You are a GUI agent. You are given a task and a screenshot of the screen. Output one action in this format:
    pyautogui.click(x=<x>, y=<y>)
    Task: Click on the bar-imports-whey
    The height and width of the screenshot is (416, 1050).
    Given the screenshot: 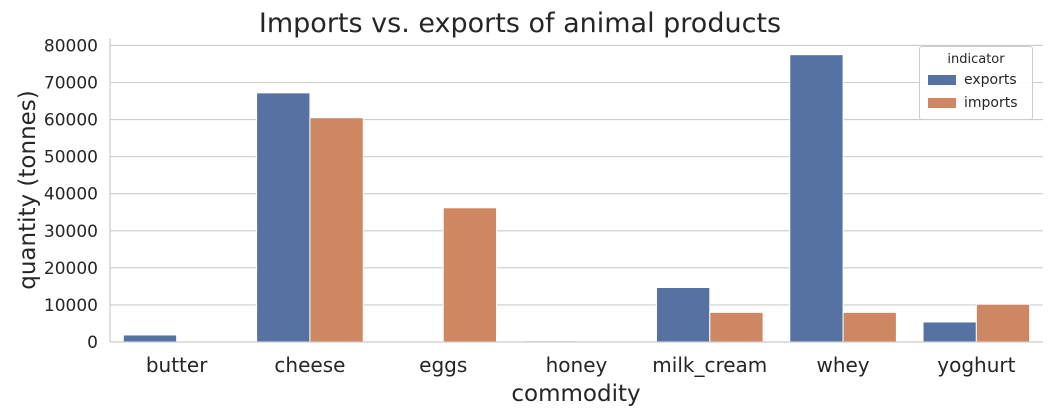 What is the action you would take?
    pyautogui.click(x=869, y=327)
    